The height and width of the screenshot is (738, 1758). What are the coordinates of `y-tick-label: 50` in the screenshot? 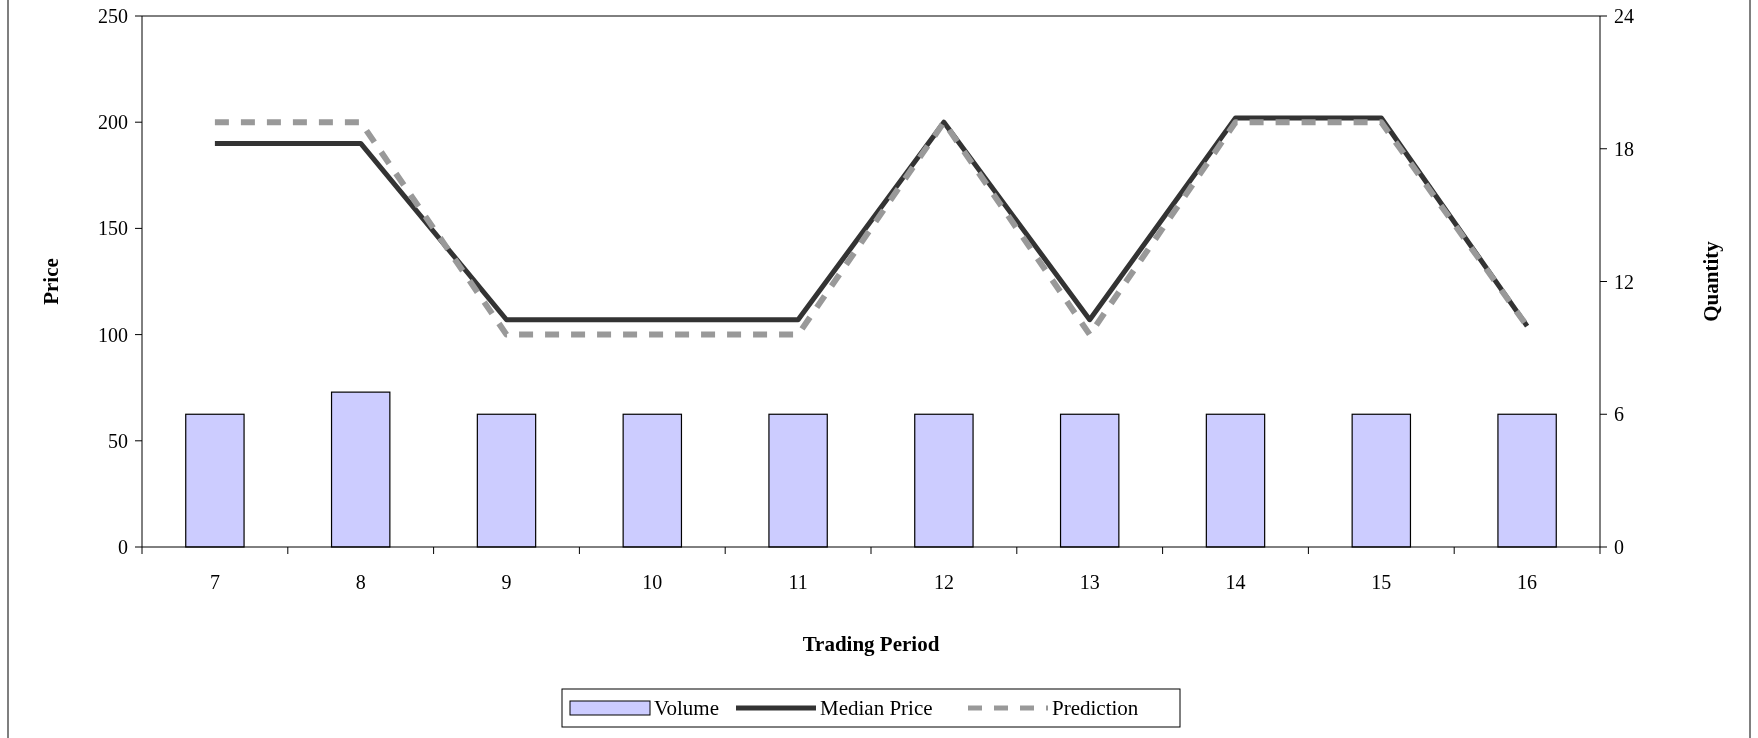 It's located at (118, 440).